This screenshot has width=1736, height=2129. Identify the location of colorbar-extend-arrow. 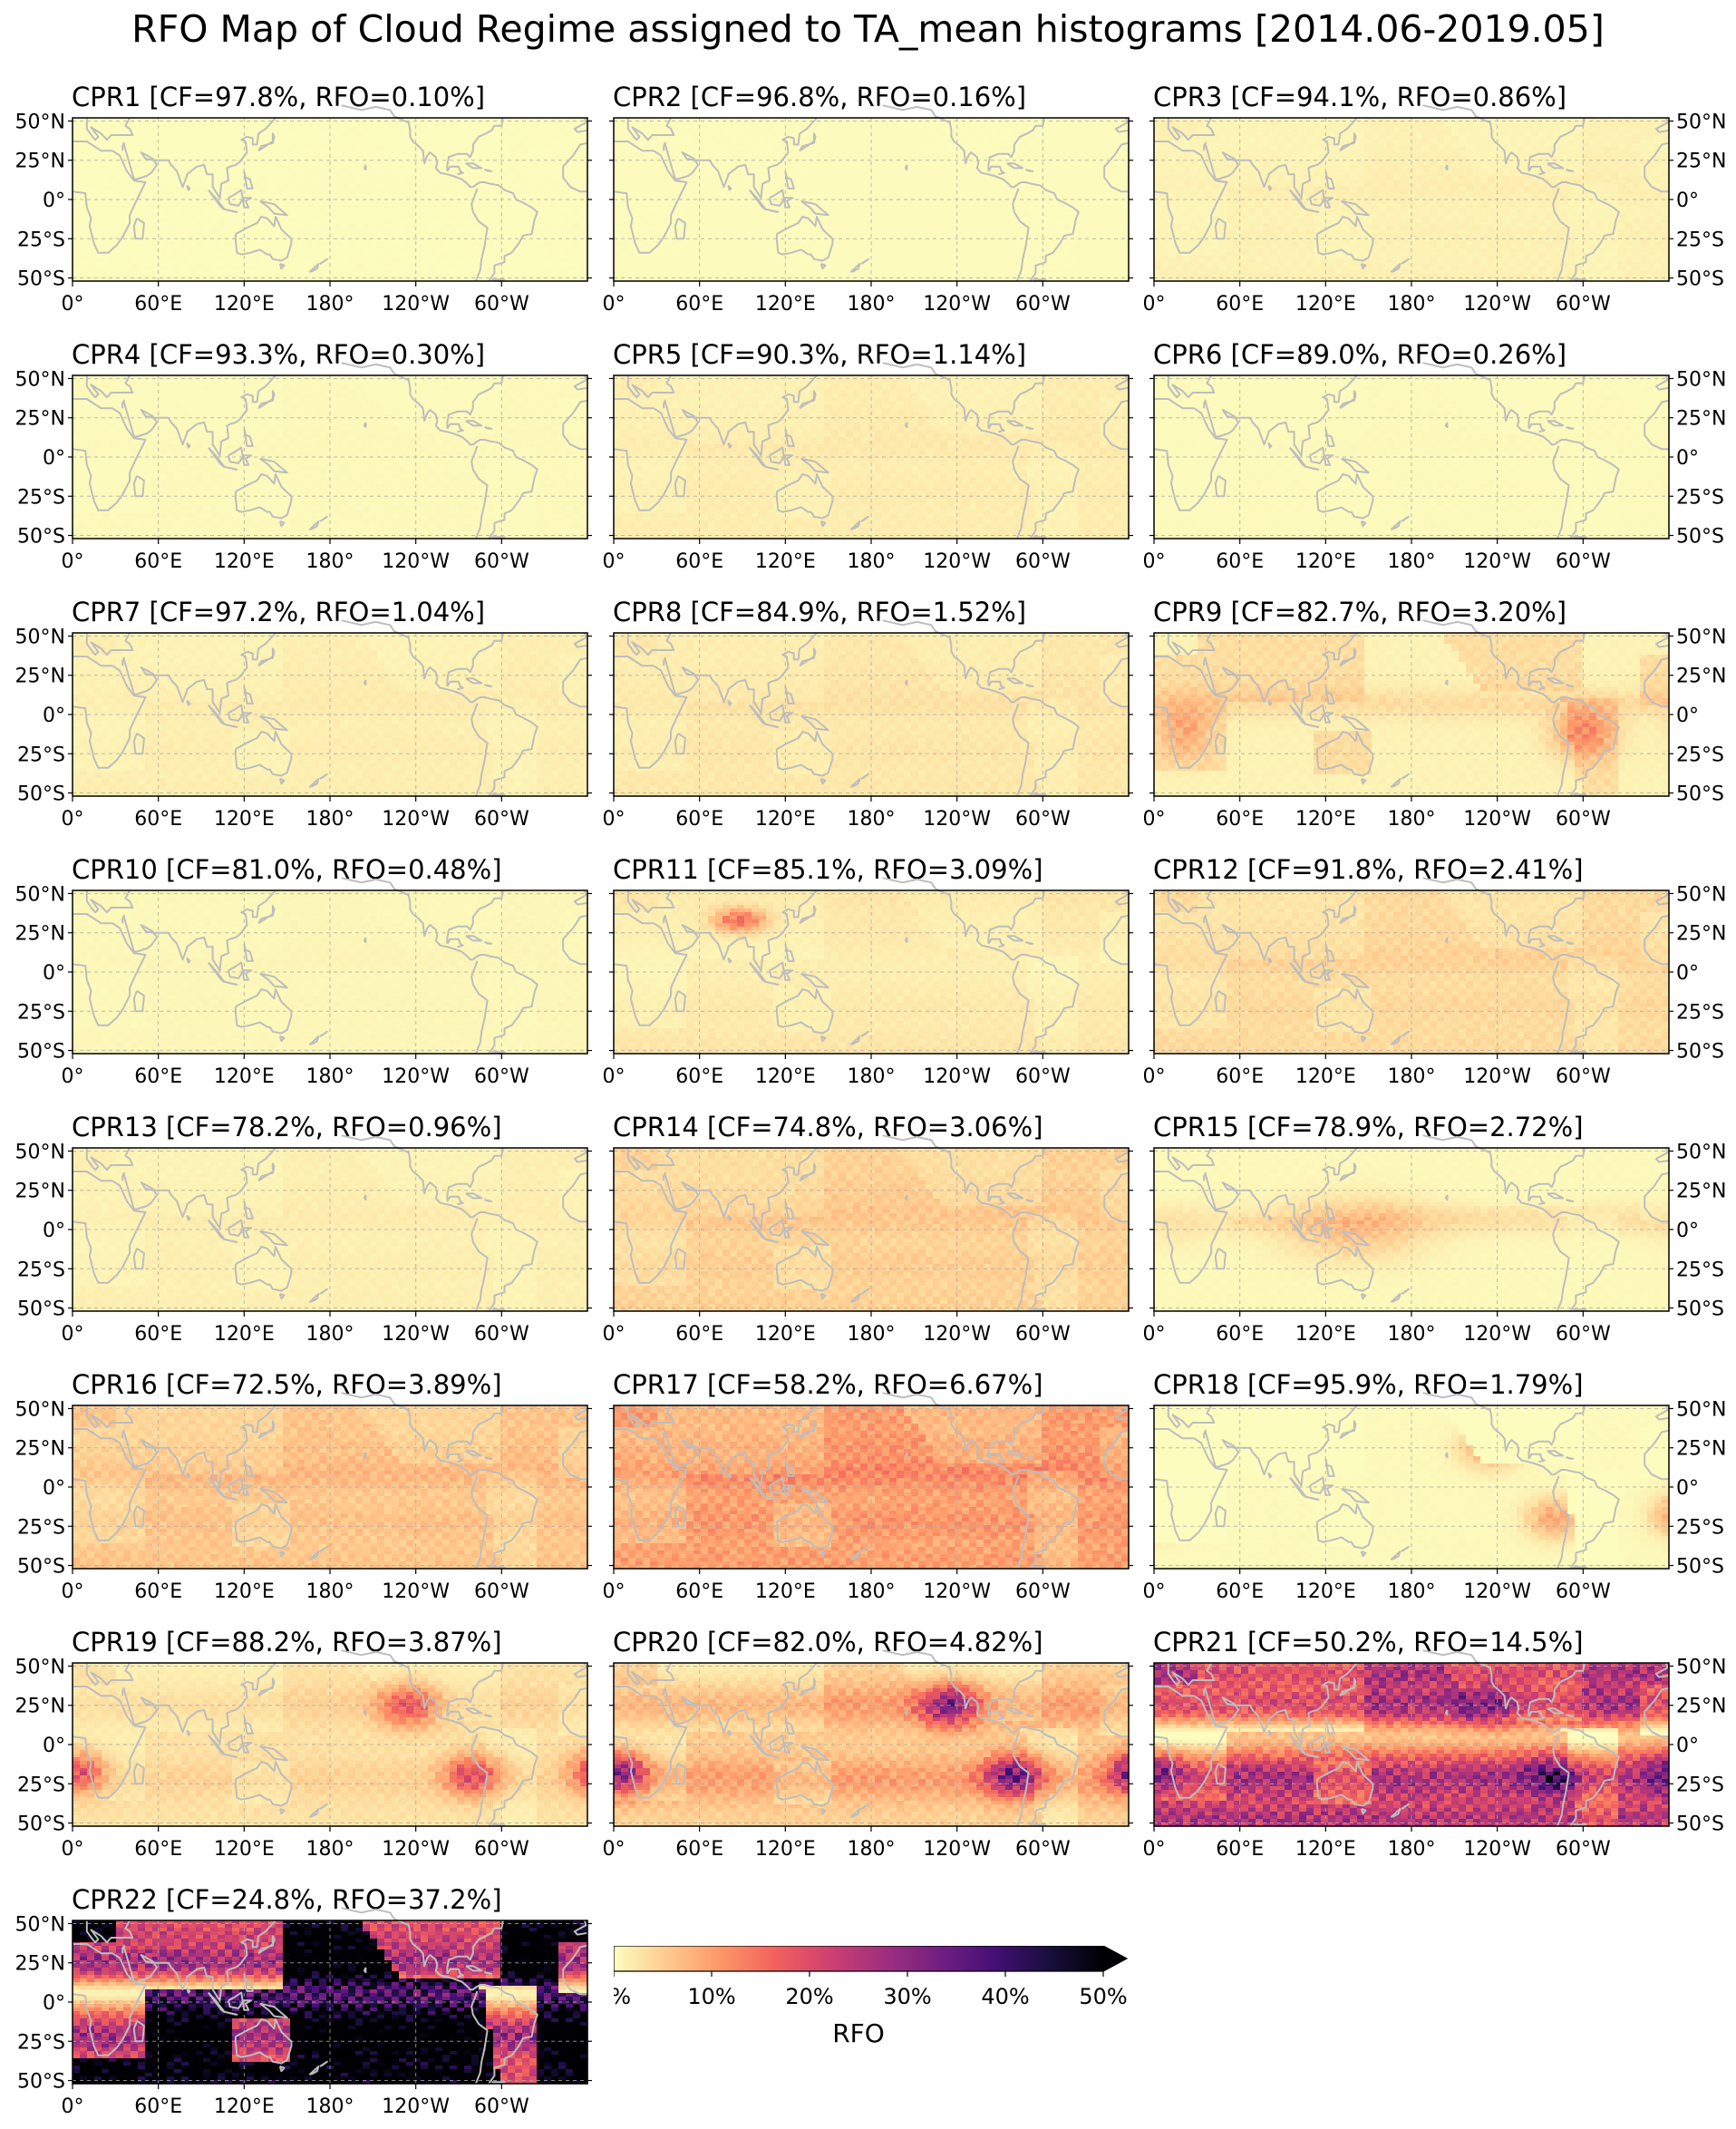
(1115, 1958).